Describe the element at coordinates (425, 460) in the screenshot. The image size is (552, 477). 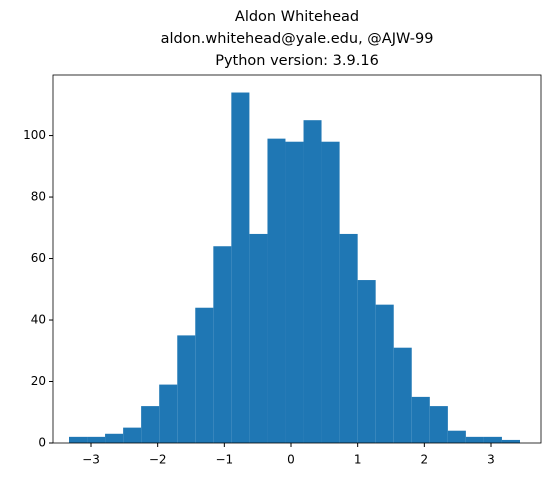
I see `x-tick-label: 2` at that location.